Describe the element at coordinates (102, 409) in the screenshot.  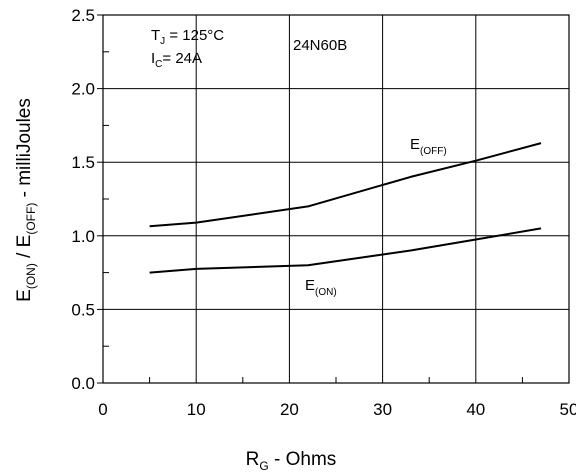
I see `x-tick-label: 0` at that location.